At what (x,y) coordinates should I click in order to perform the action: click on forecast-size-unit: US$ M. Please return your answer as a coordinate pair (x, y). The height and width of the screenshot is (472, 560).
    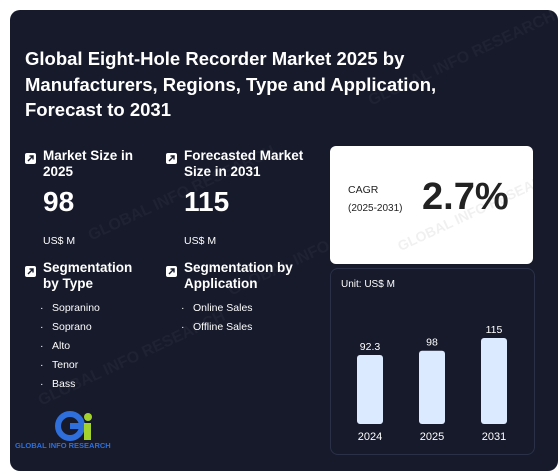
    Looking at the image, I should click on (200, 241).